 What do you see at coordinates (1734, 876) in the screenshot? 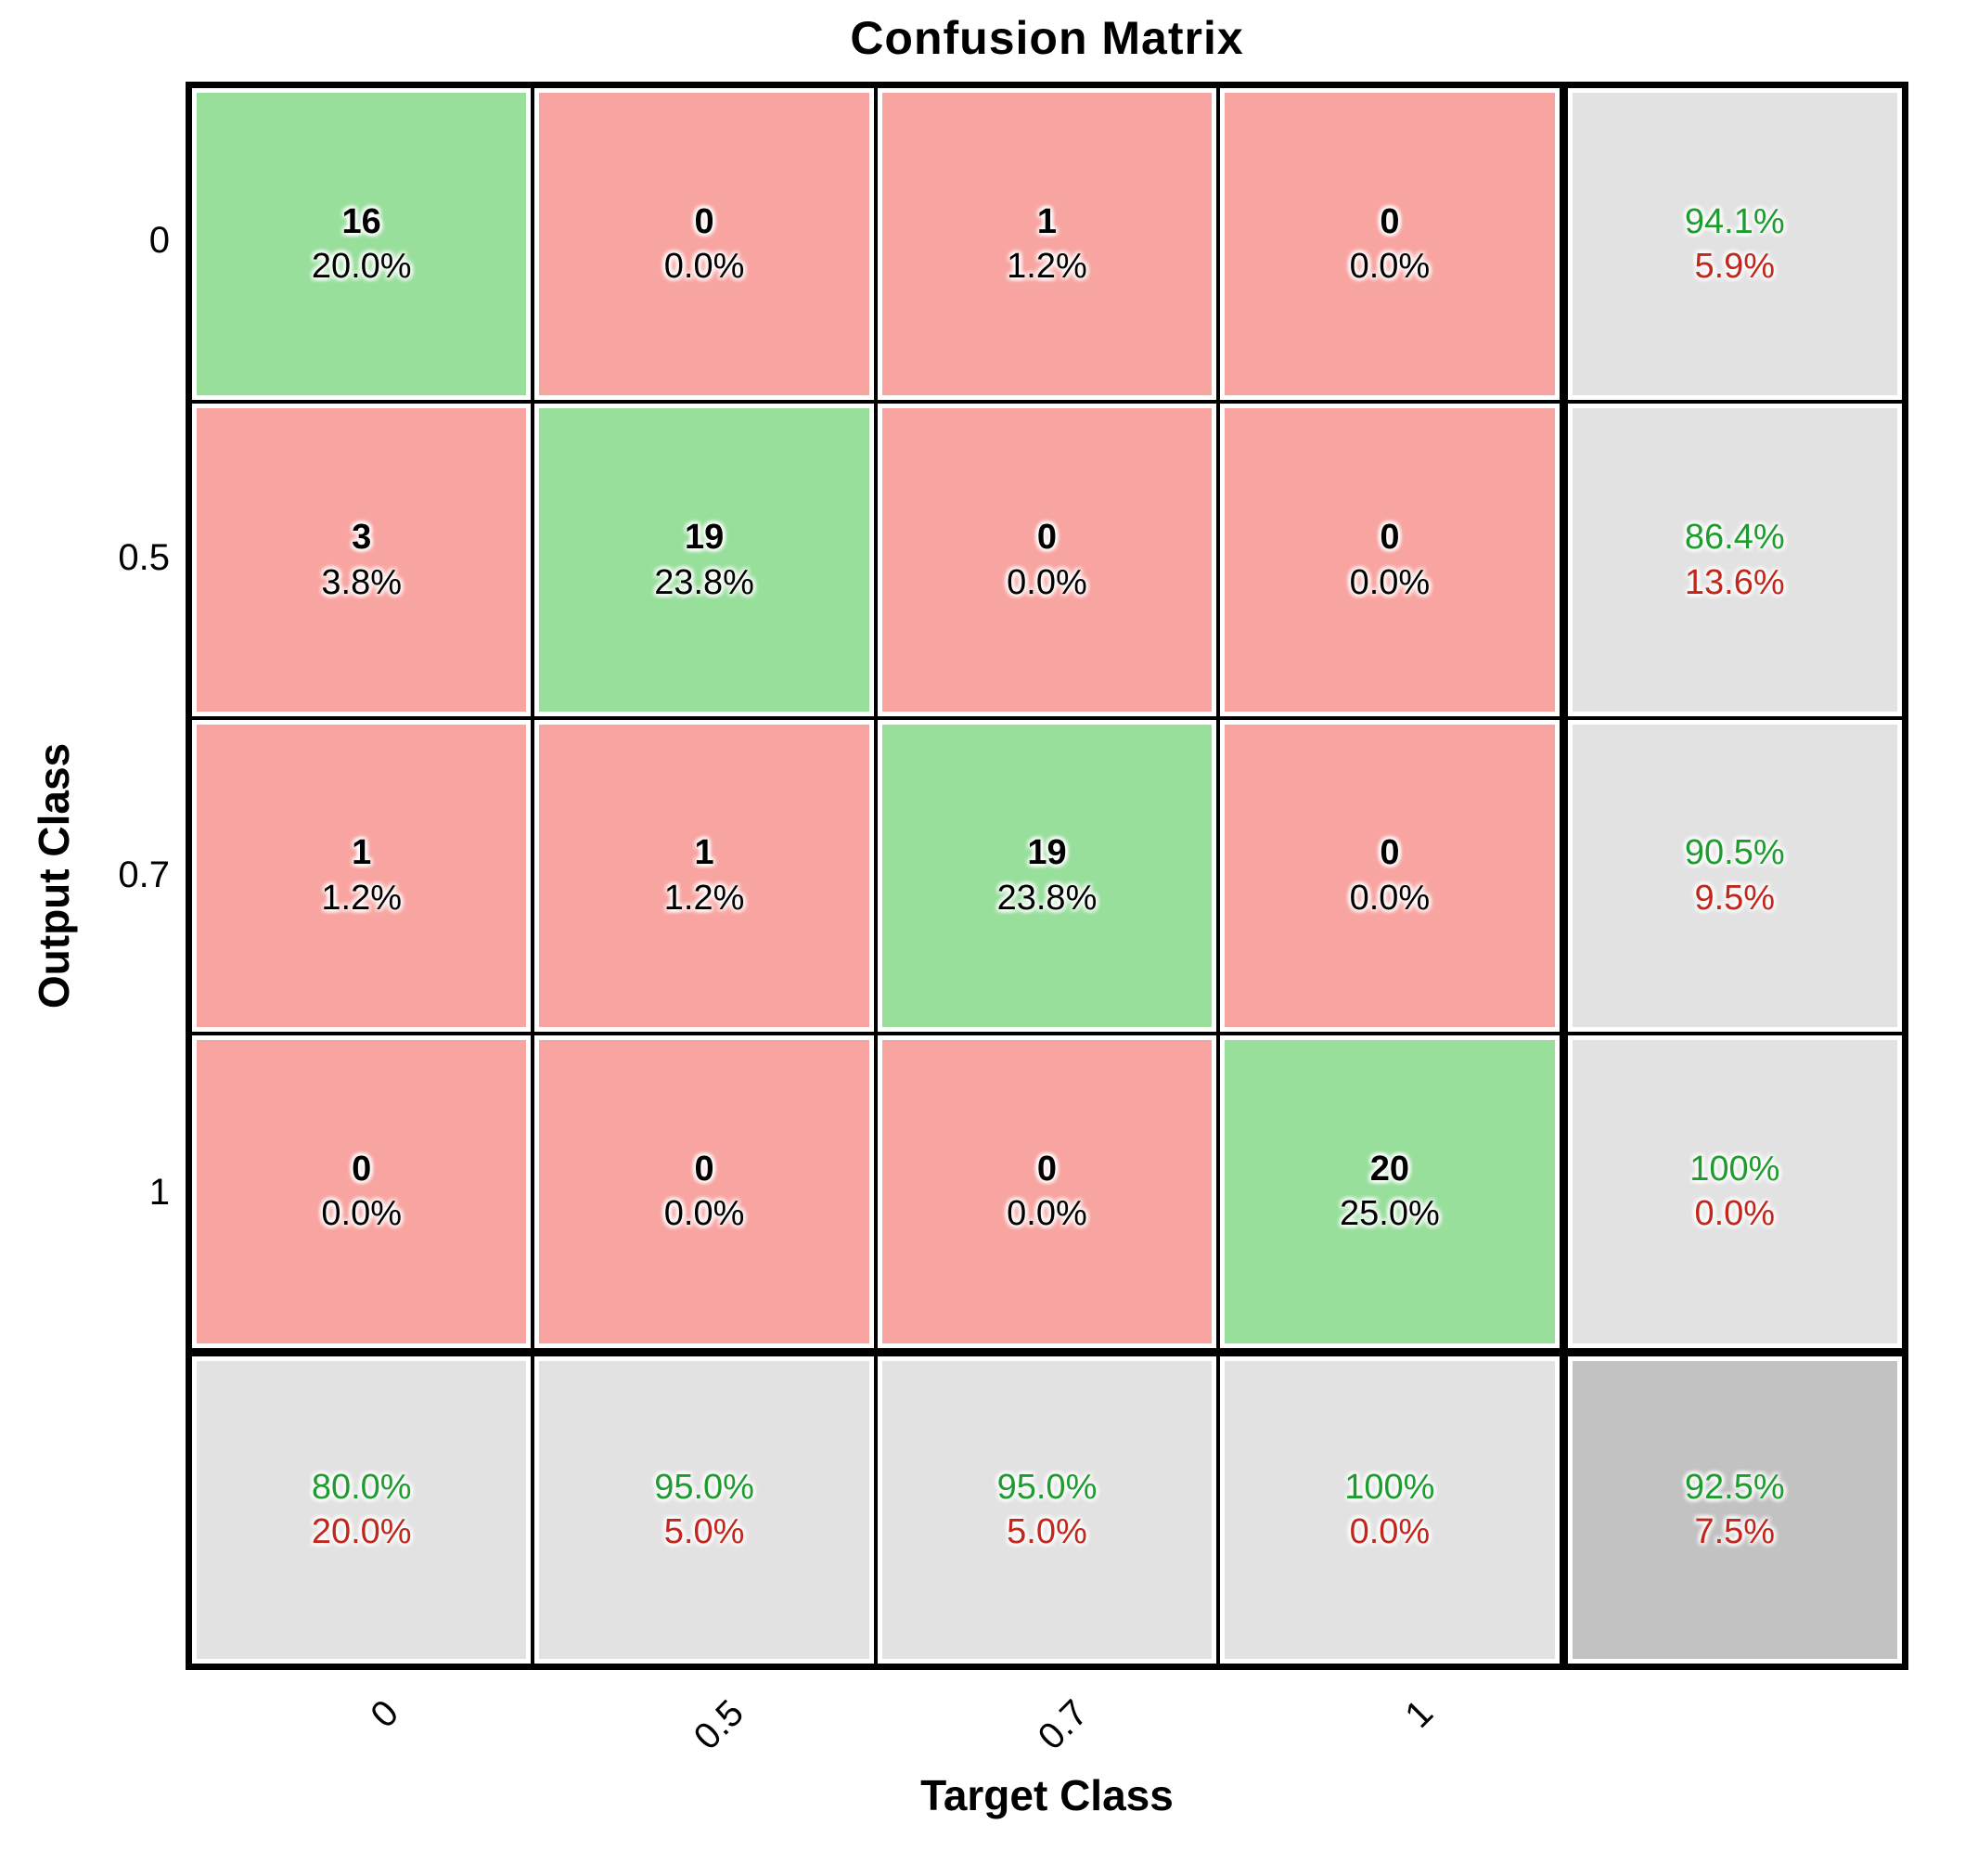
I see `row-summary-cell-output0.7: 90.5% 9.5%` at bounding box center [1734, 876].